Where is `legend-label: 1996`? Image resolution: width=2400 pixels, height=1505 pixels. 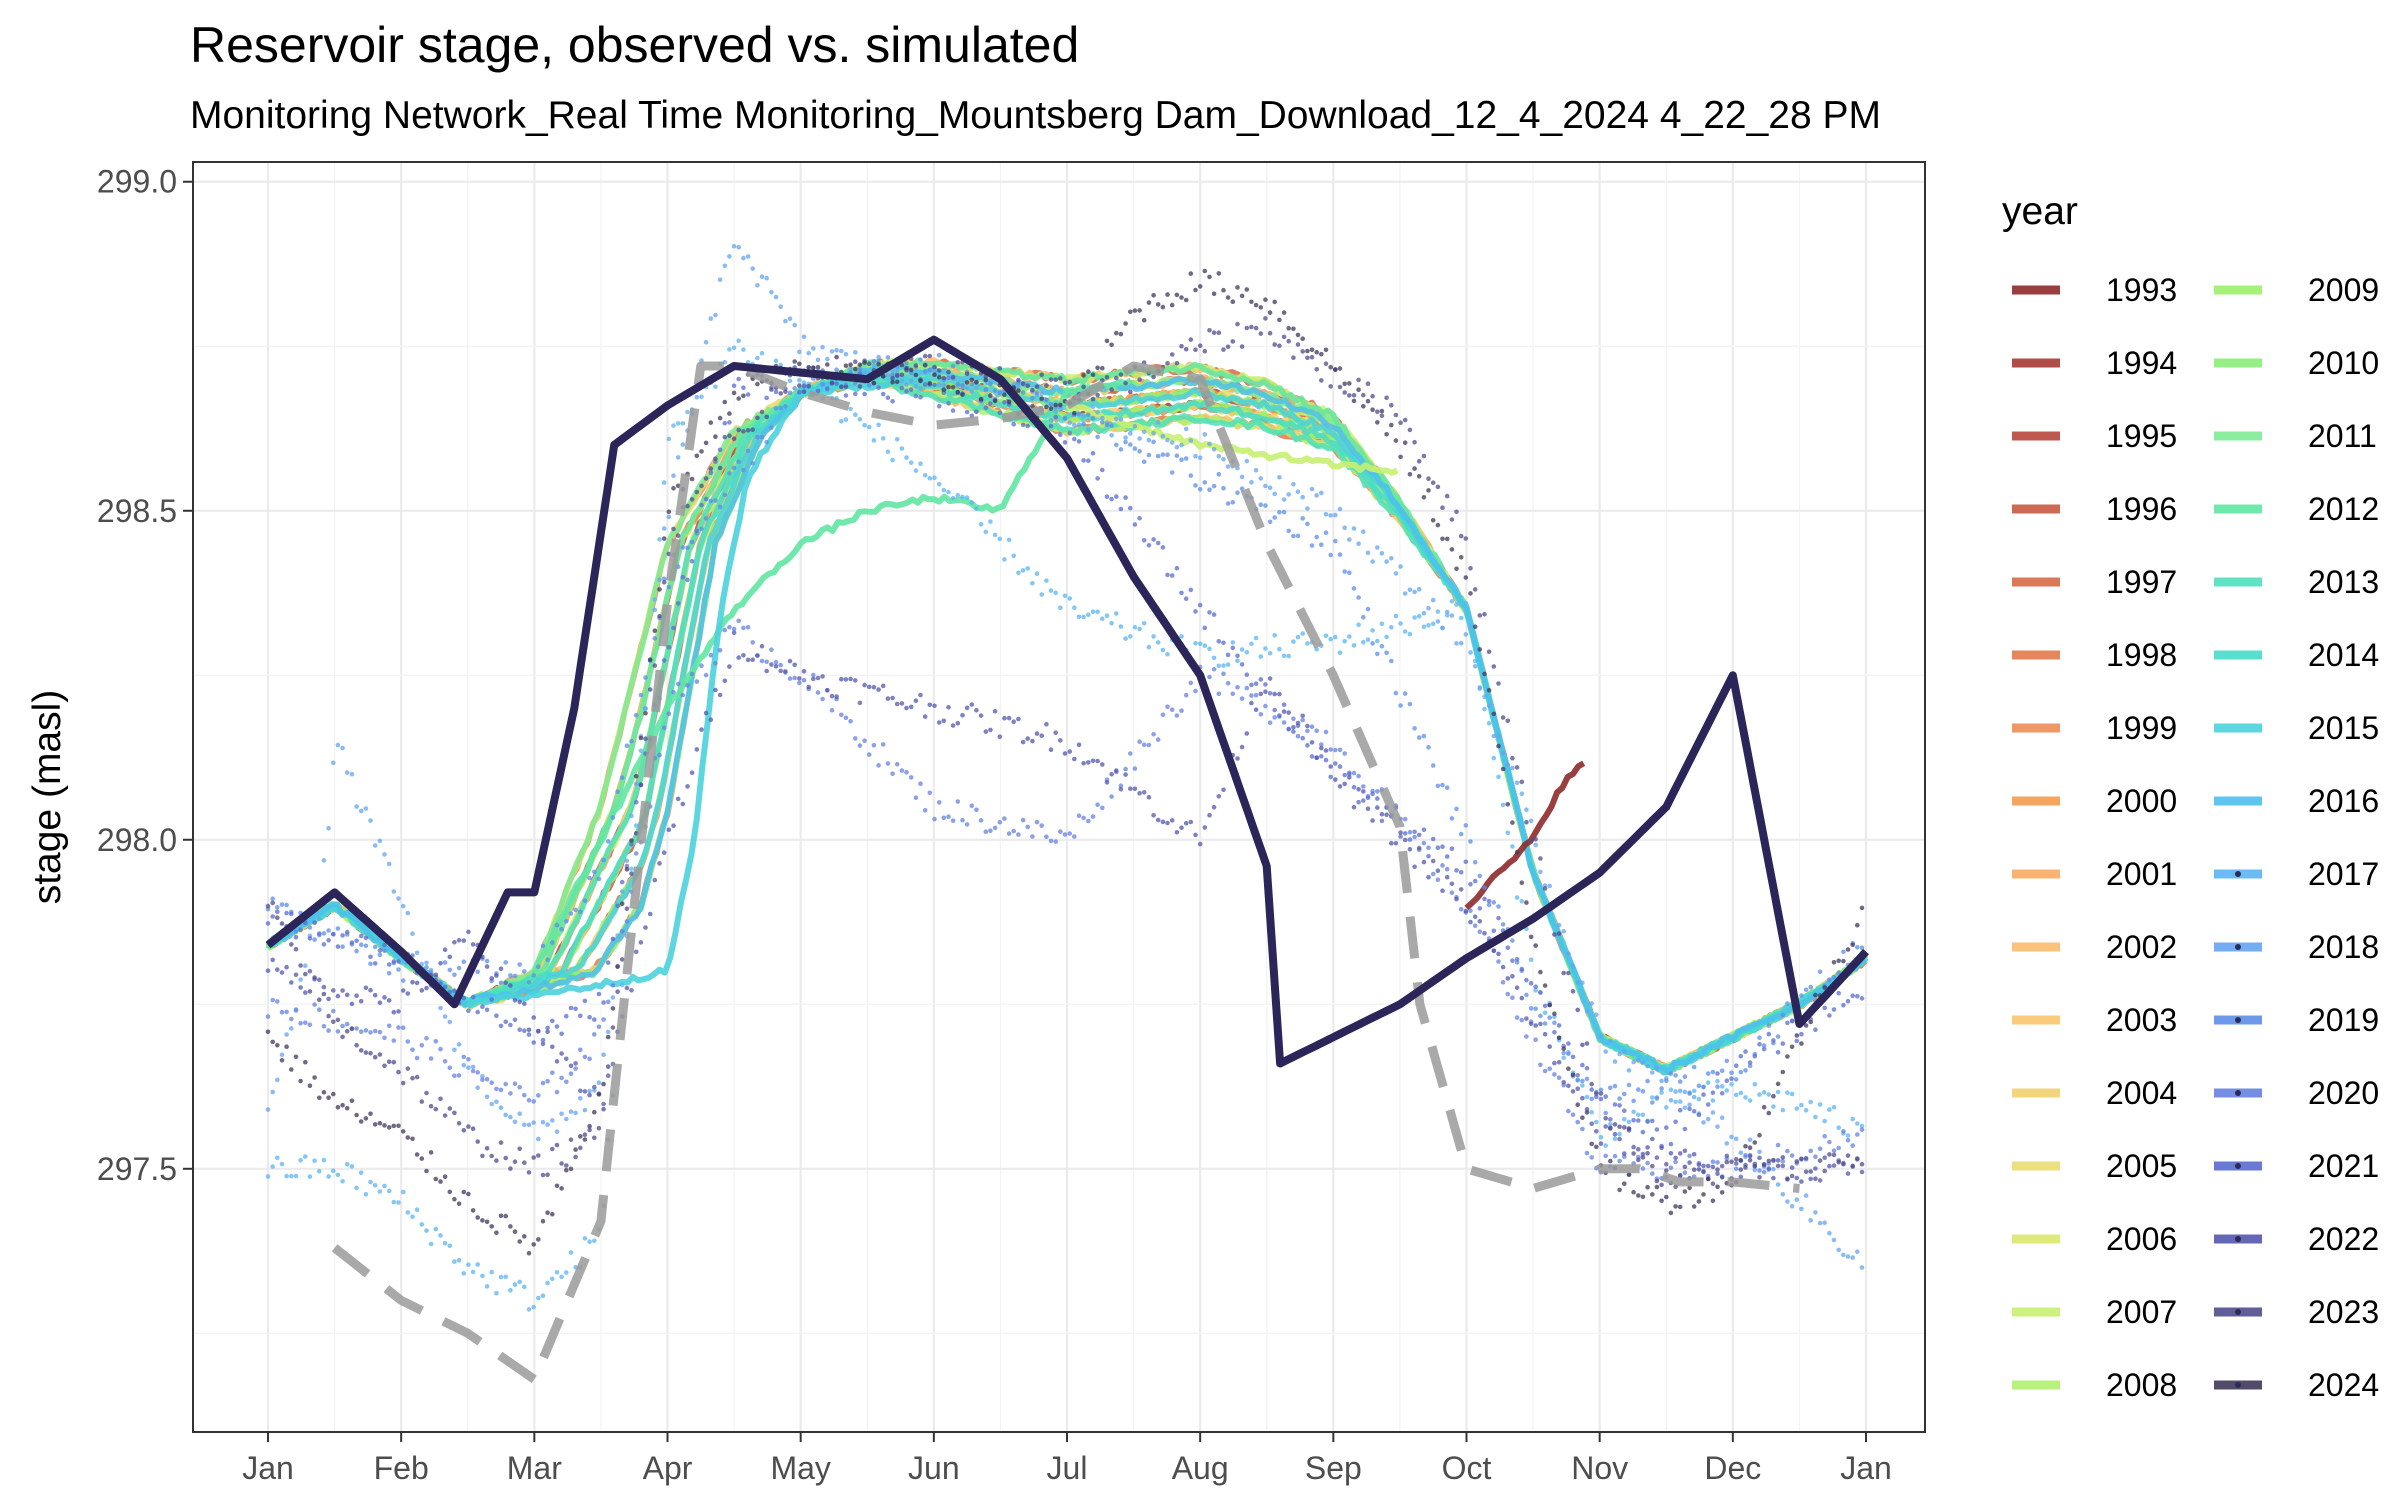 legend-label: 1996 is located at coordinates (2141, 509).